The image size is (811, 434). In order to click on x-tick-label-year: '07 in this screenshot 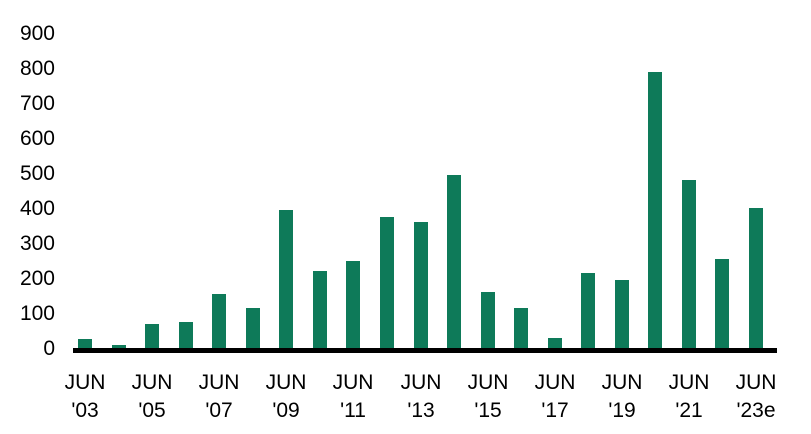, I will do `click(219, 410)`.